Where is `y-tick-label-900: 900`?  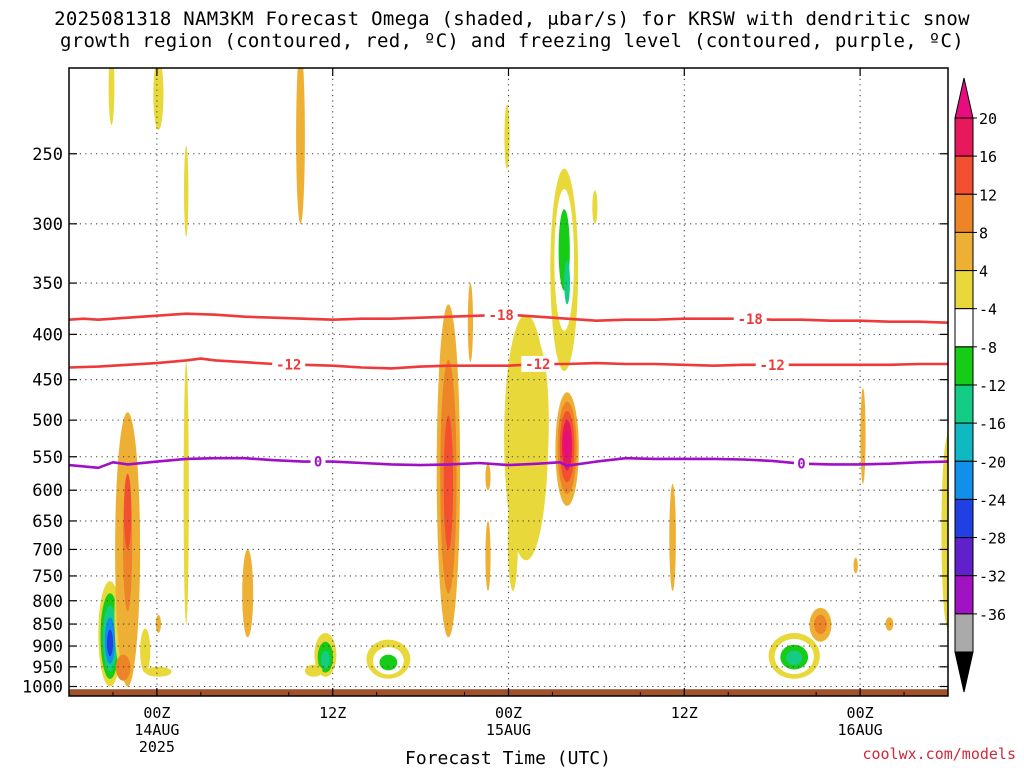
y-tick-label-900: 900 is located at coordinates (47, 647).